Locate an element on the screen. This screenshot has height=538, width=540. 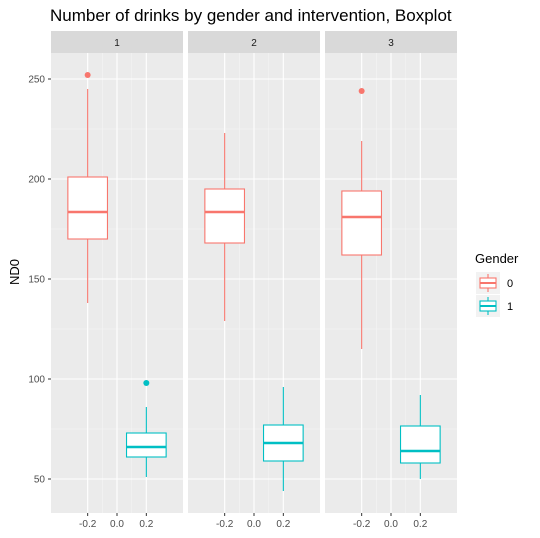
legend-label: 1 is located at coordinates (510, 307).